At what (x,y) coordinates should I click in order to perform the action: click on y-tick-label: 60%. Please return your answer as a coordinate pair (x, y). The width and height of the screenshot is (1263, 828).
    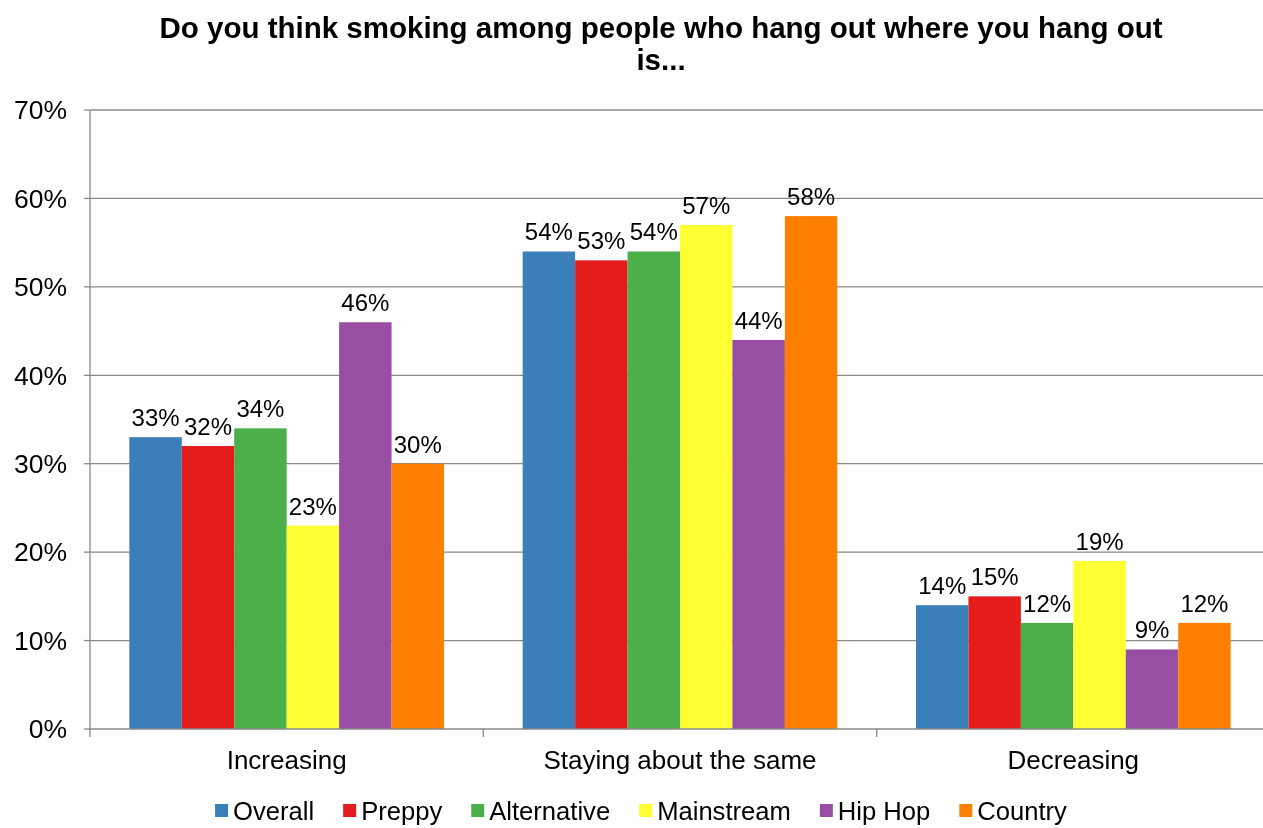
    Looking at the image, I should click on (40, 198).